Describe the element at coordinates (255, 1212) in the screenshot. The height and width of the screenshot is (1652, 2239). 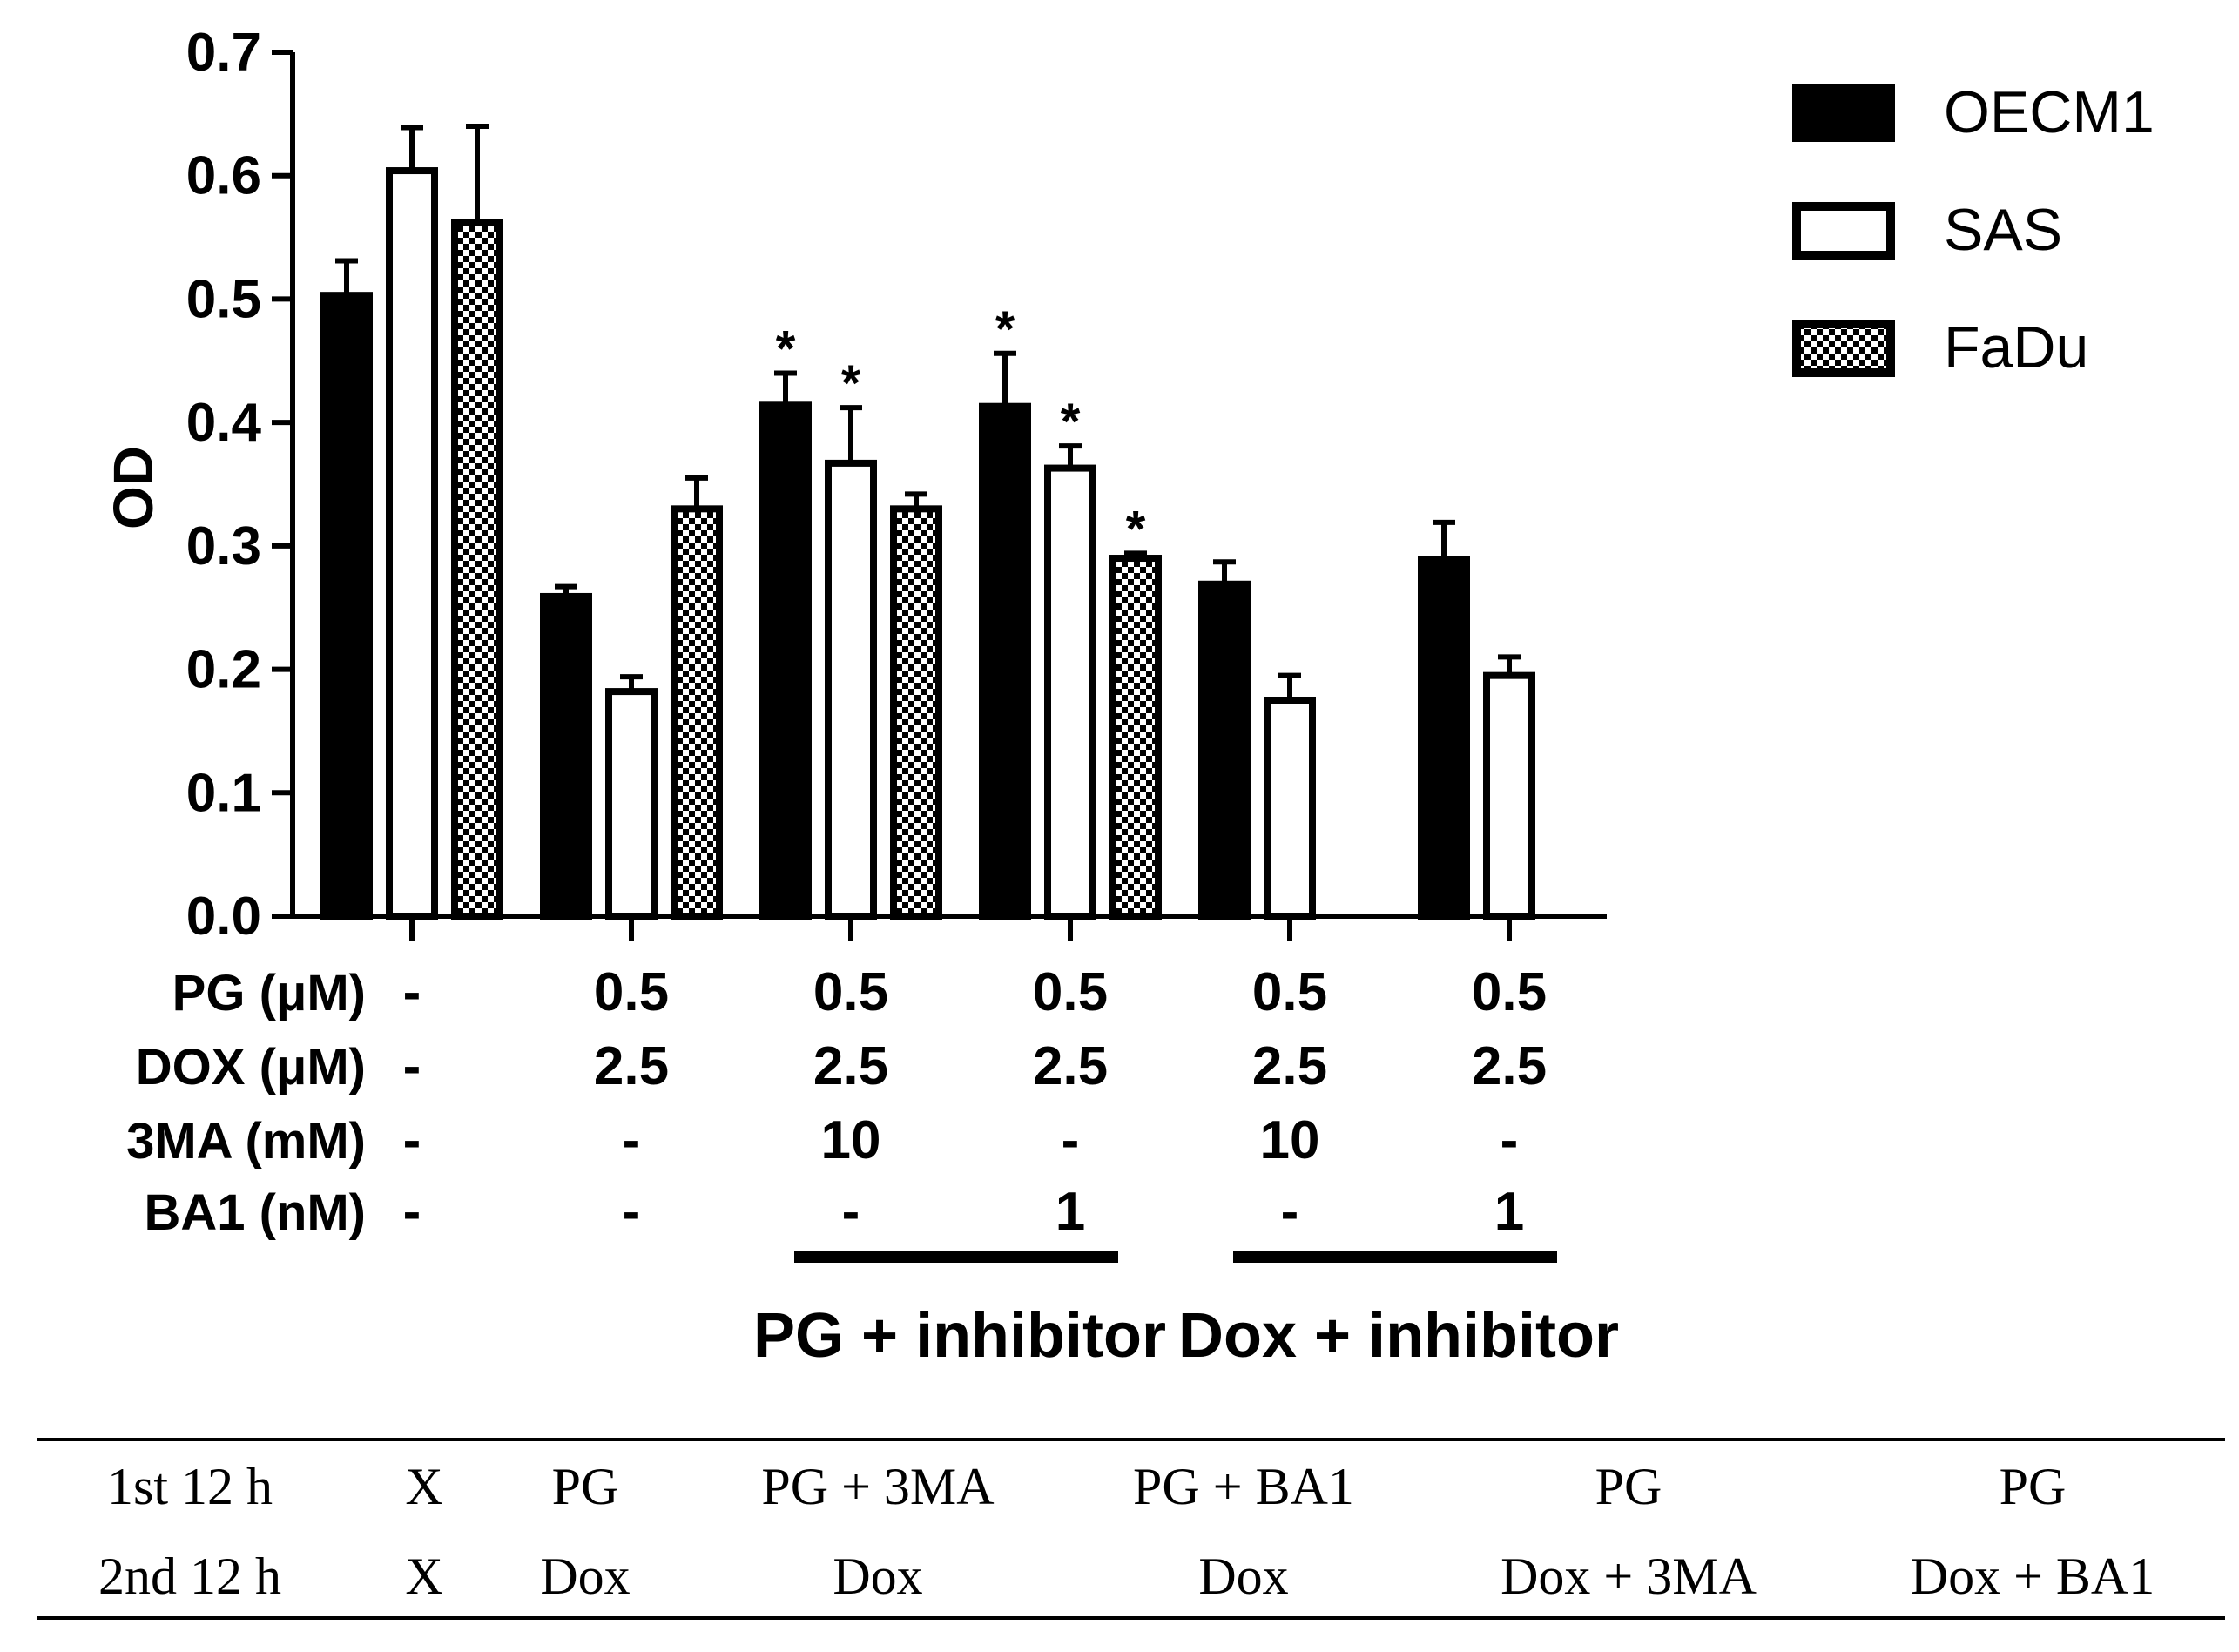
I see `condition-row-label: BA1 (nM)` at that location.